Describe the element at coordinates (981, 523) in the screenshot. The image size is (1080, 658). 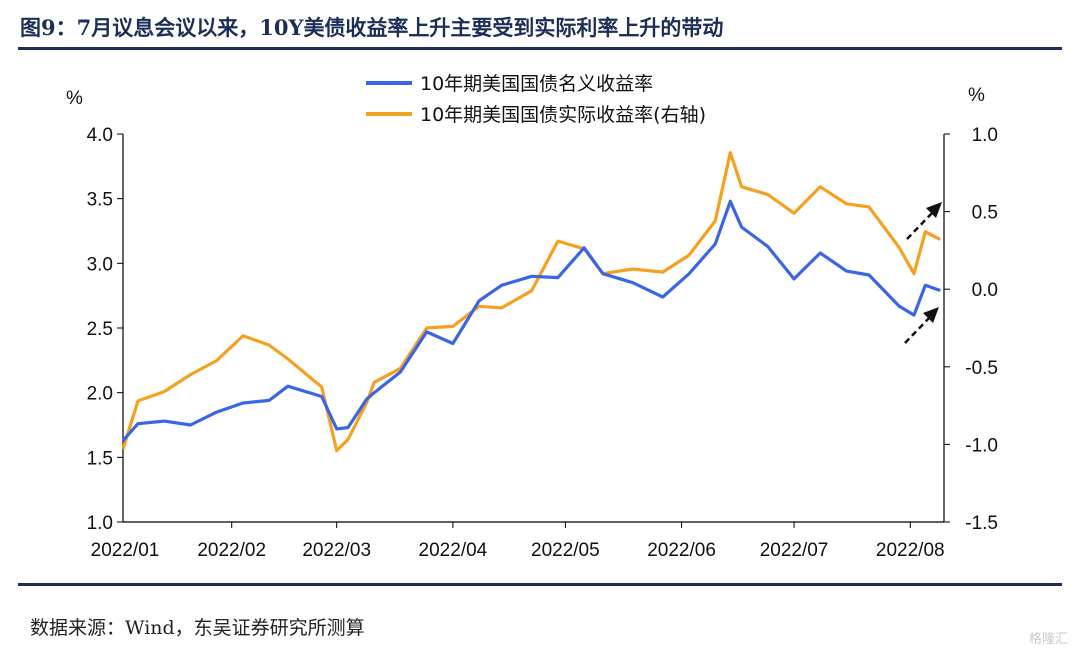
I see `right-tick-label: -1.5` at that location.